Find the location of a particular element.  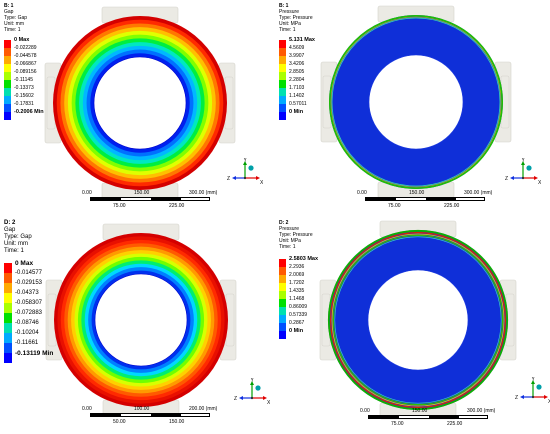

result-header: B: 1 Gap Type: Gap Unit: mm Time: 1 is located at coordinates (15, 18).